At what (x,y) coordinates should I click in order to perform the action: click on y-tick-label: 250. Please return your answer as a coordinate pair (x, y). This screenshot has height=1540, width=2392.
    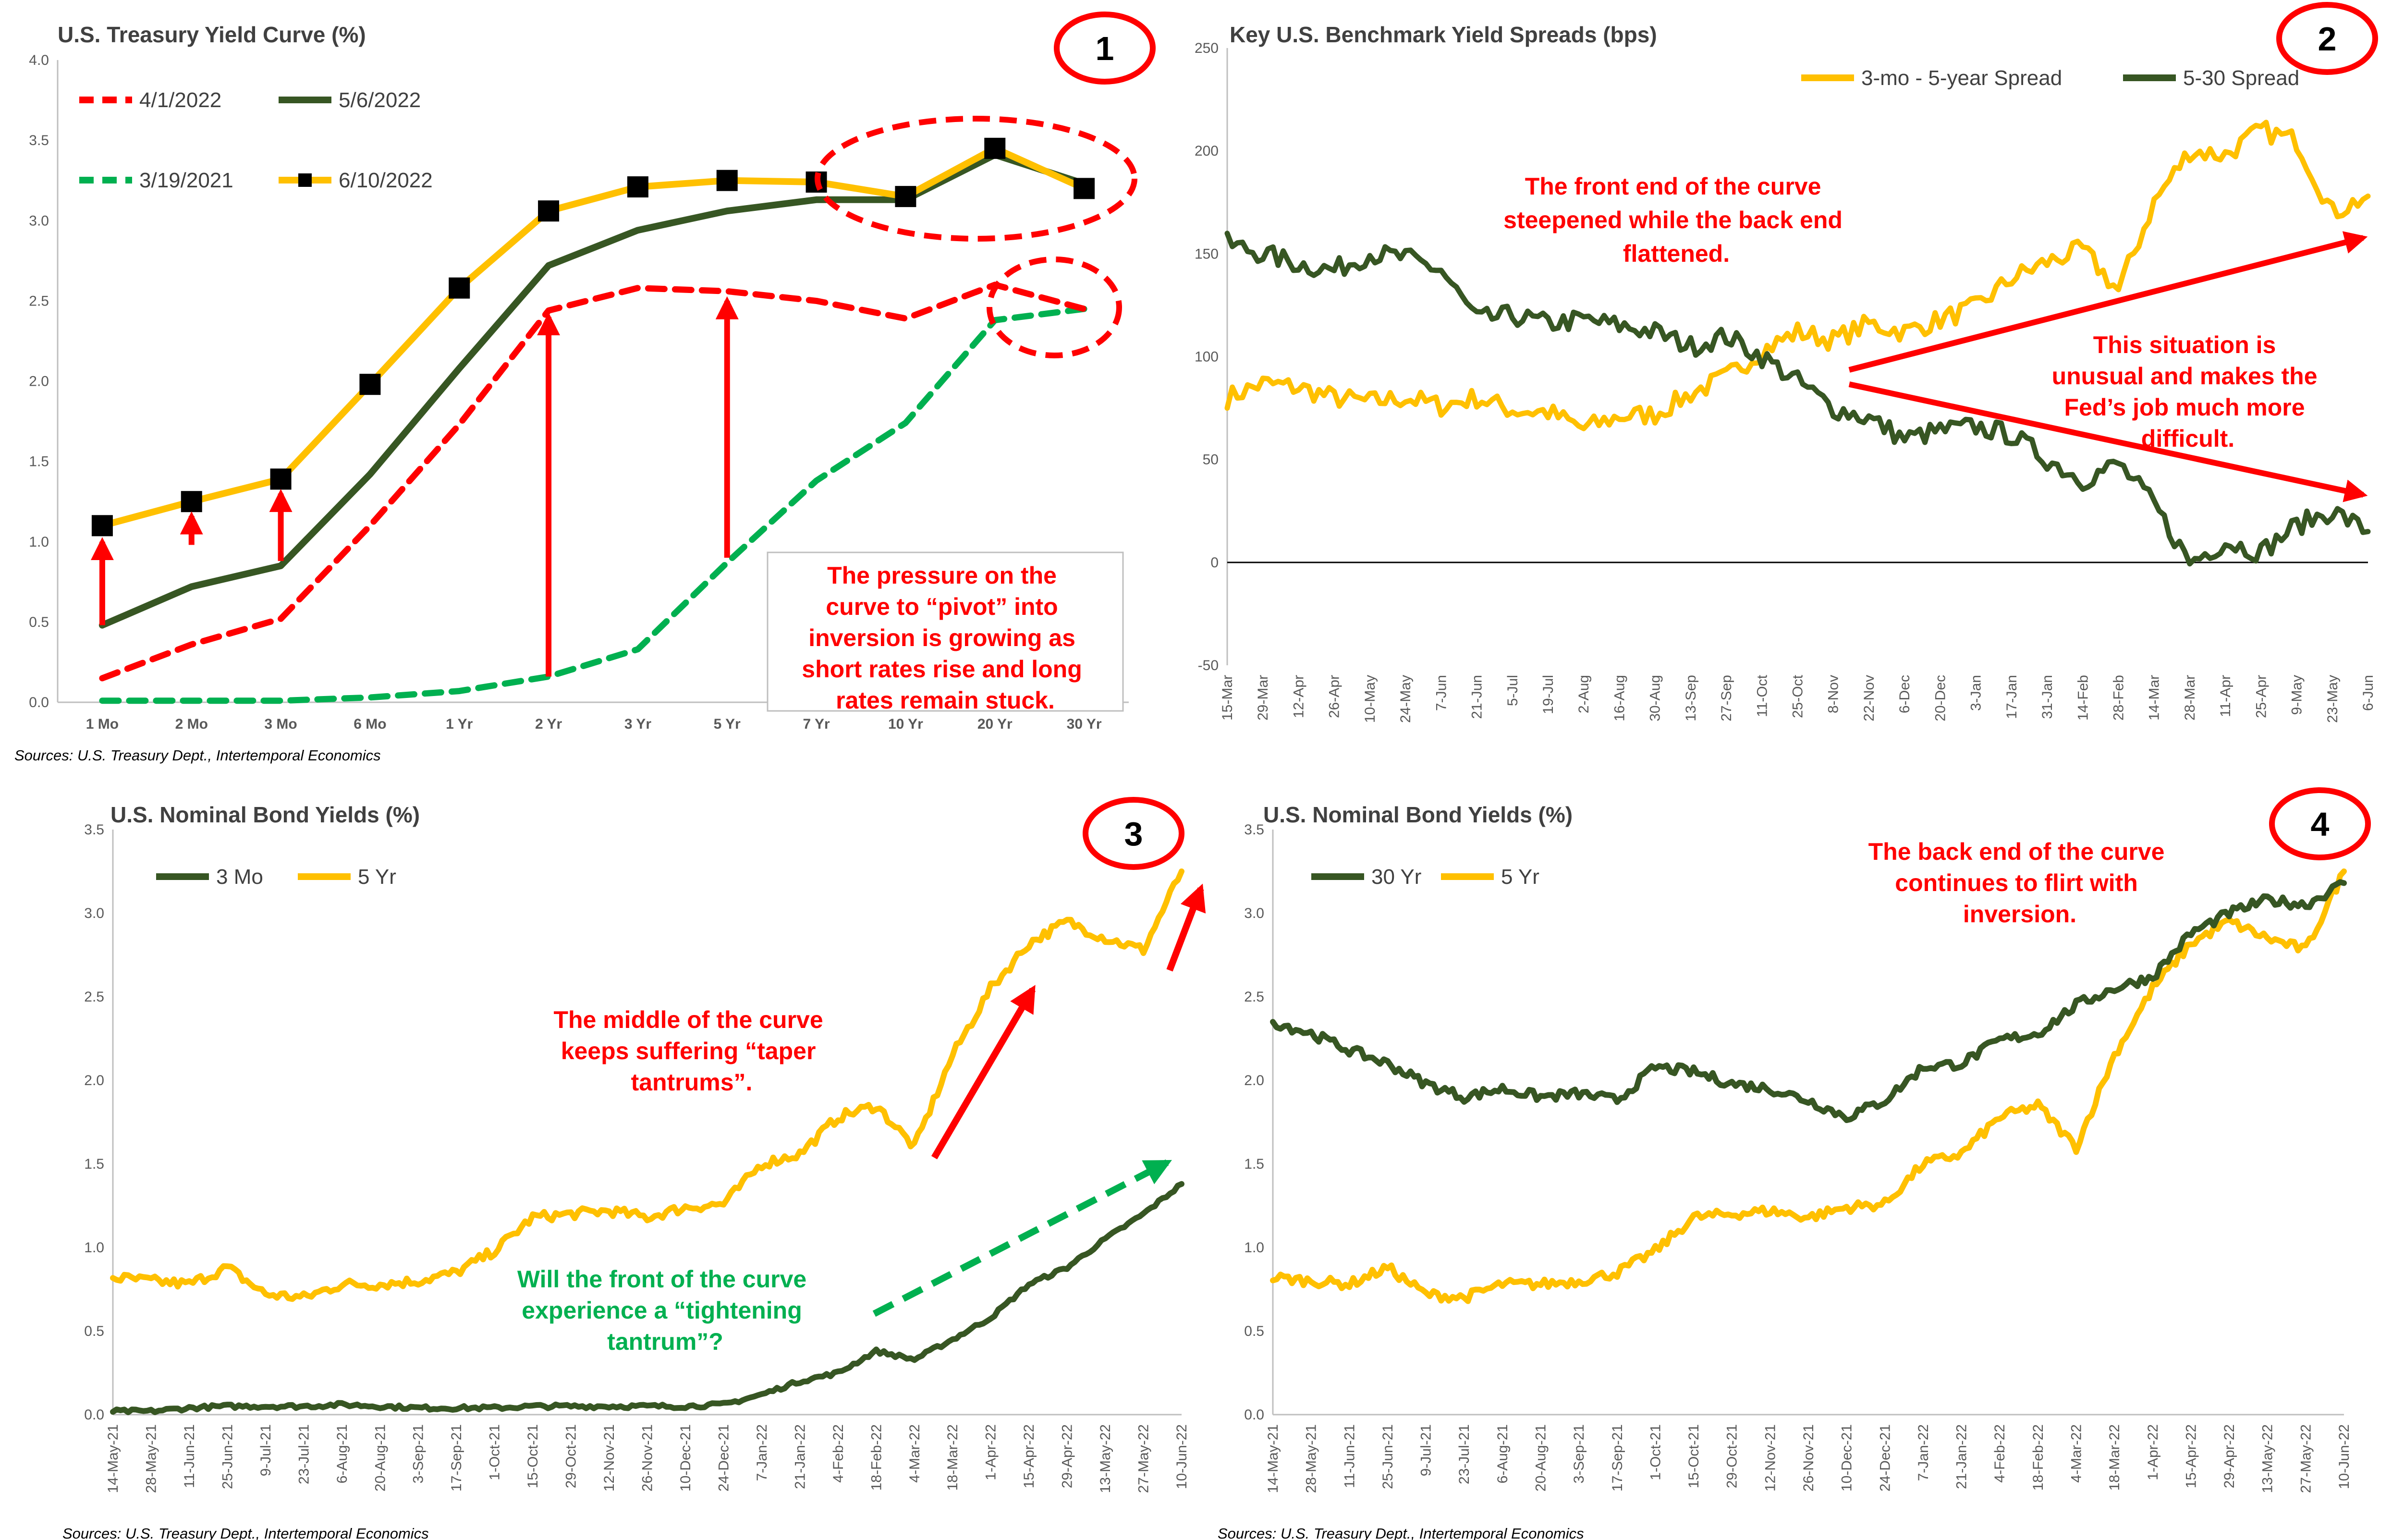
    Looking at the image, I should click on (1207, 48).